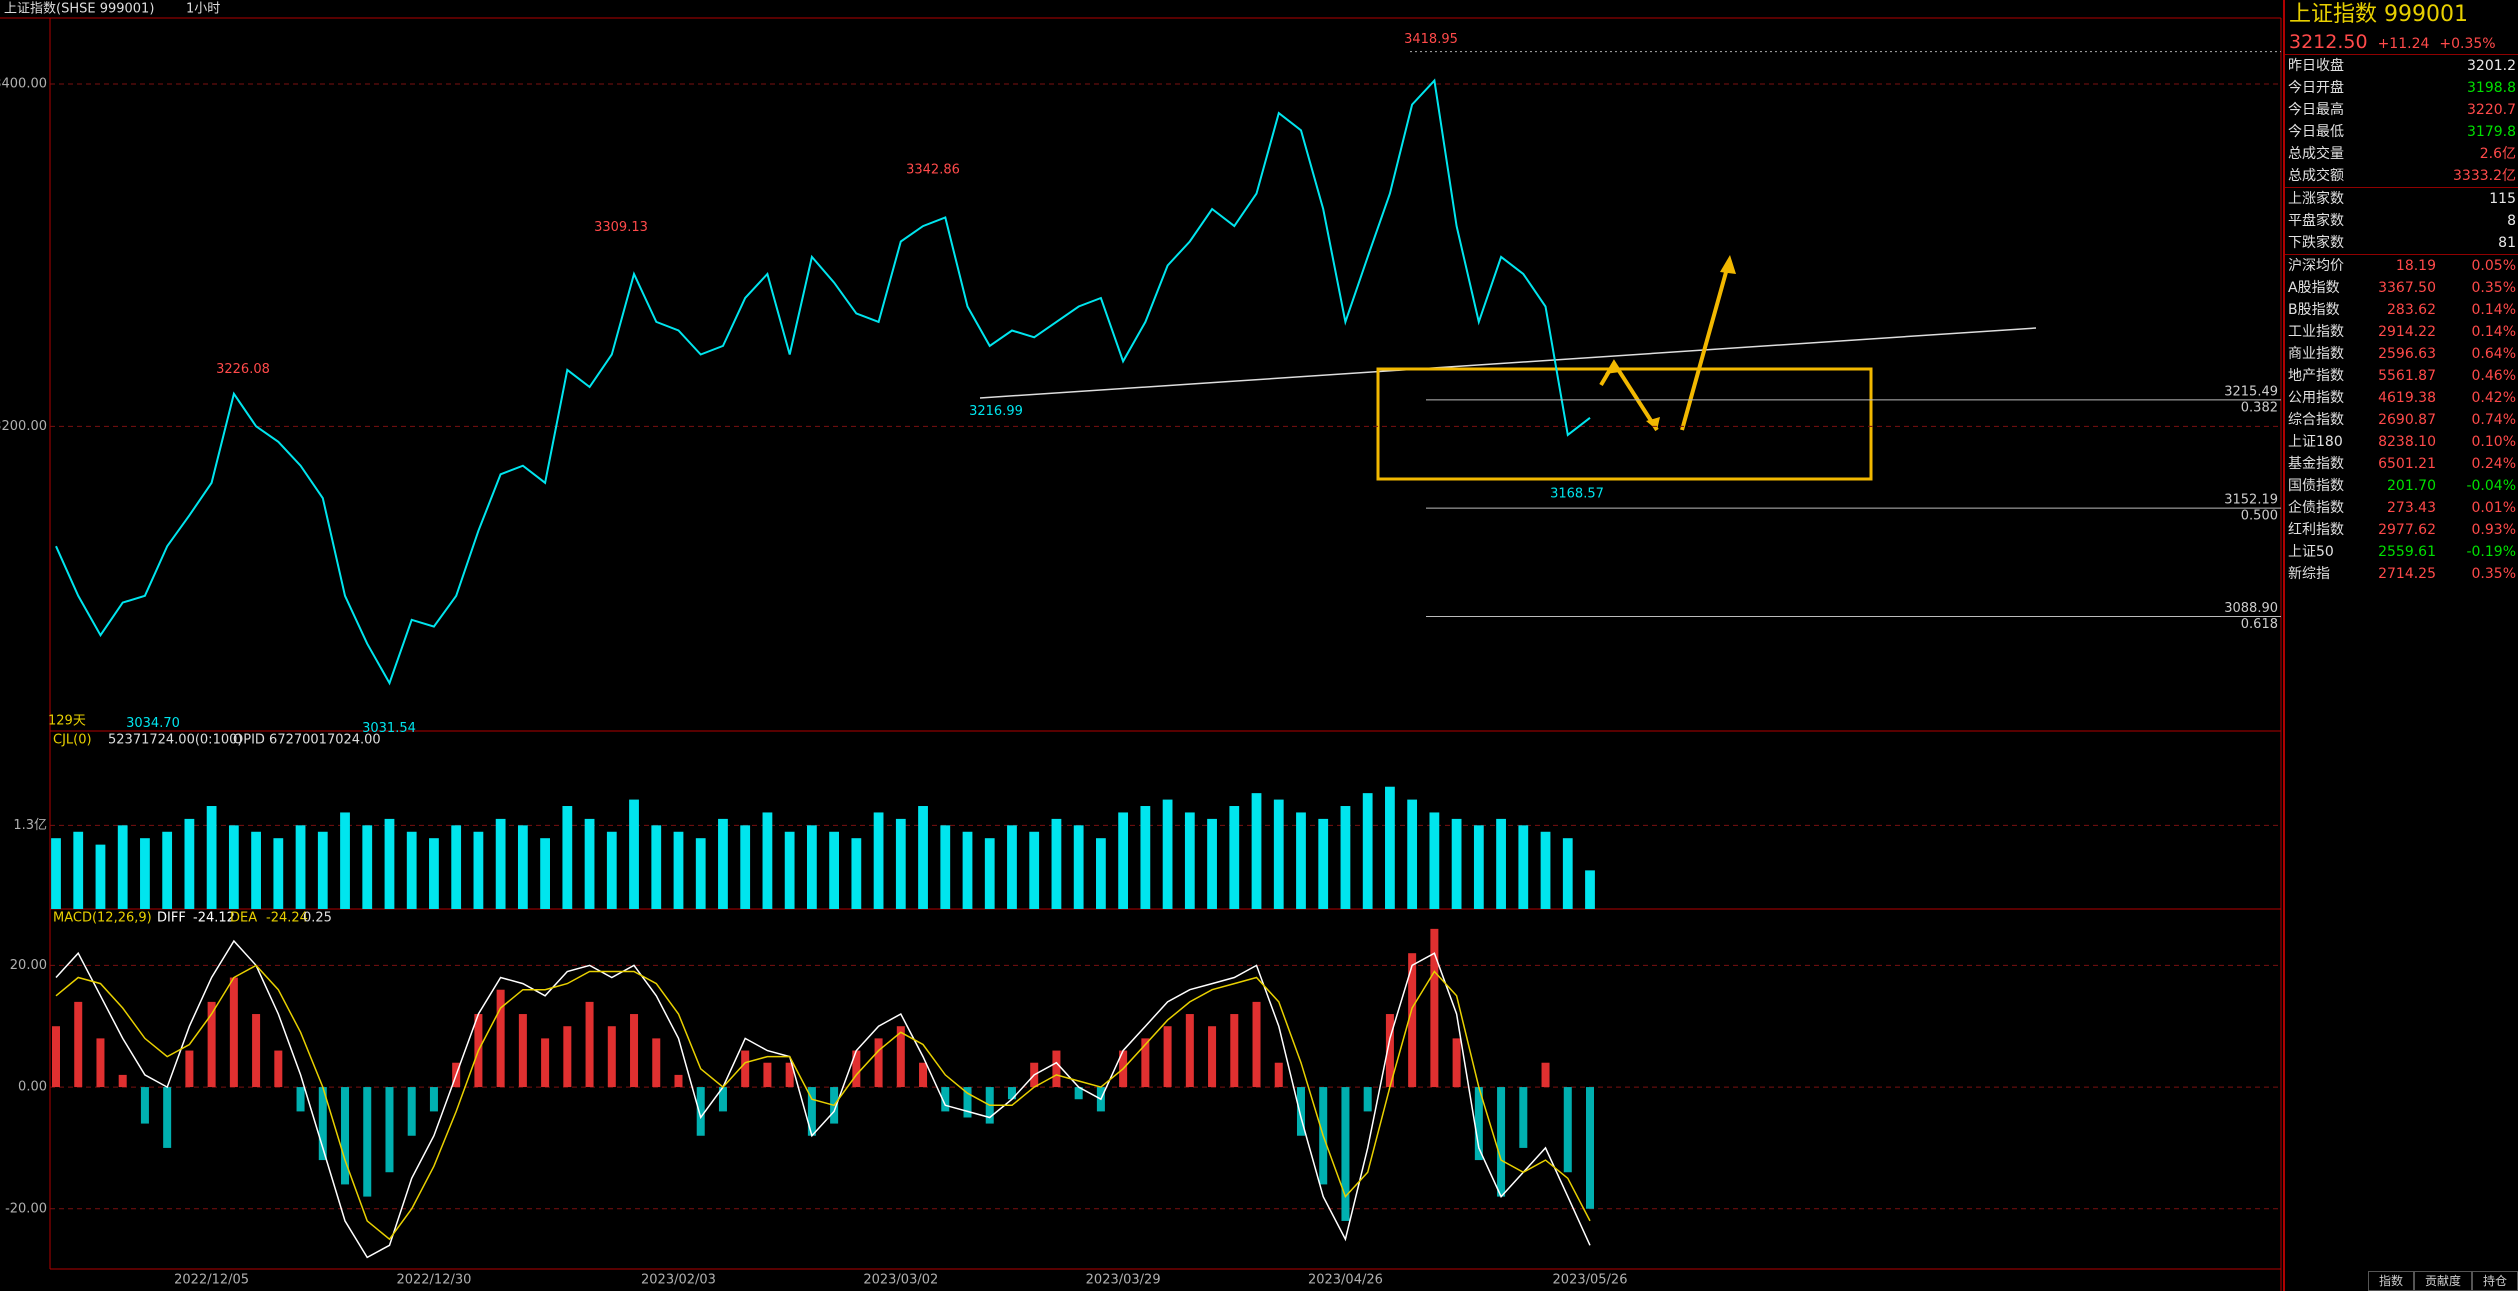 This screenshot has width=2518, height=1291. I want to click on y-tick-label: 3400.00, so click(23, 84).